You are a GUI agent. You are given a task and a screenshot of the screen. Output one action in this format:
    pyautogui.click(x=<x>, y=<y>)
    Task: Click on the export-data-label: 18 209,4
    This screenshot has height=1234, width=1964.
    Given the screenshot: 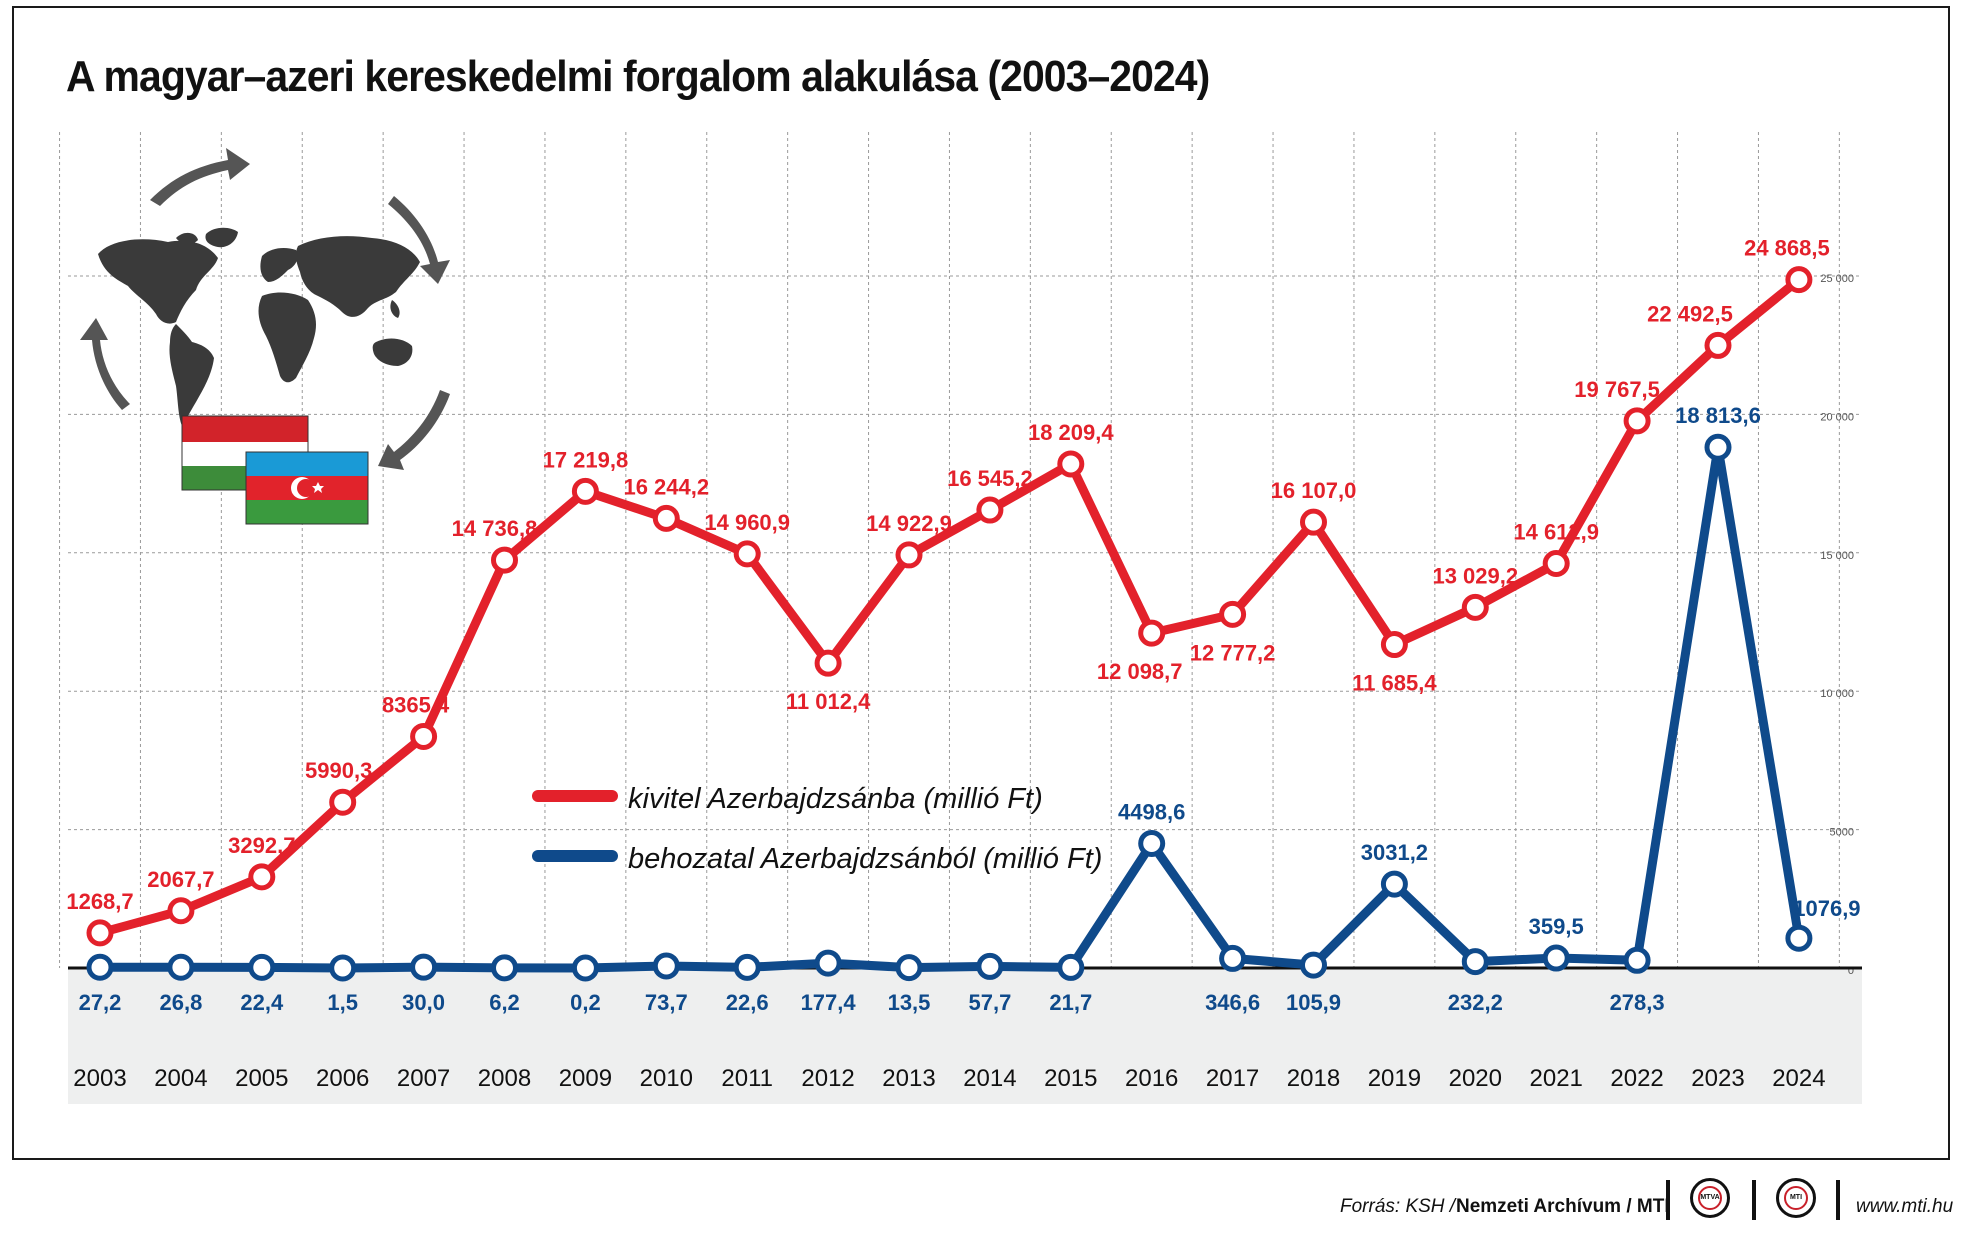 What is the action you would take?
    pyautogui.click(x=1071, y=432)
    